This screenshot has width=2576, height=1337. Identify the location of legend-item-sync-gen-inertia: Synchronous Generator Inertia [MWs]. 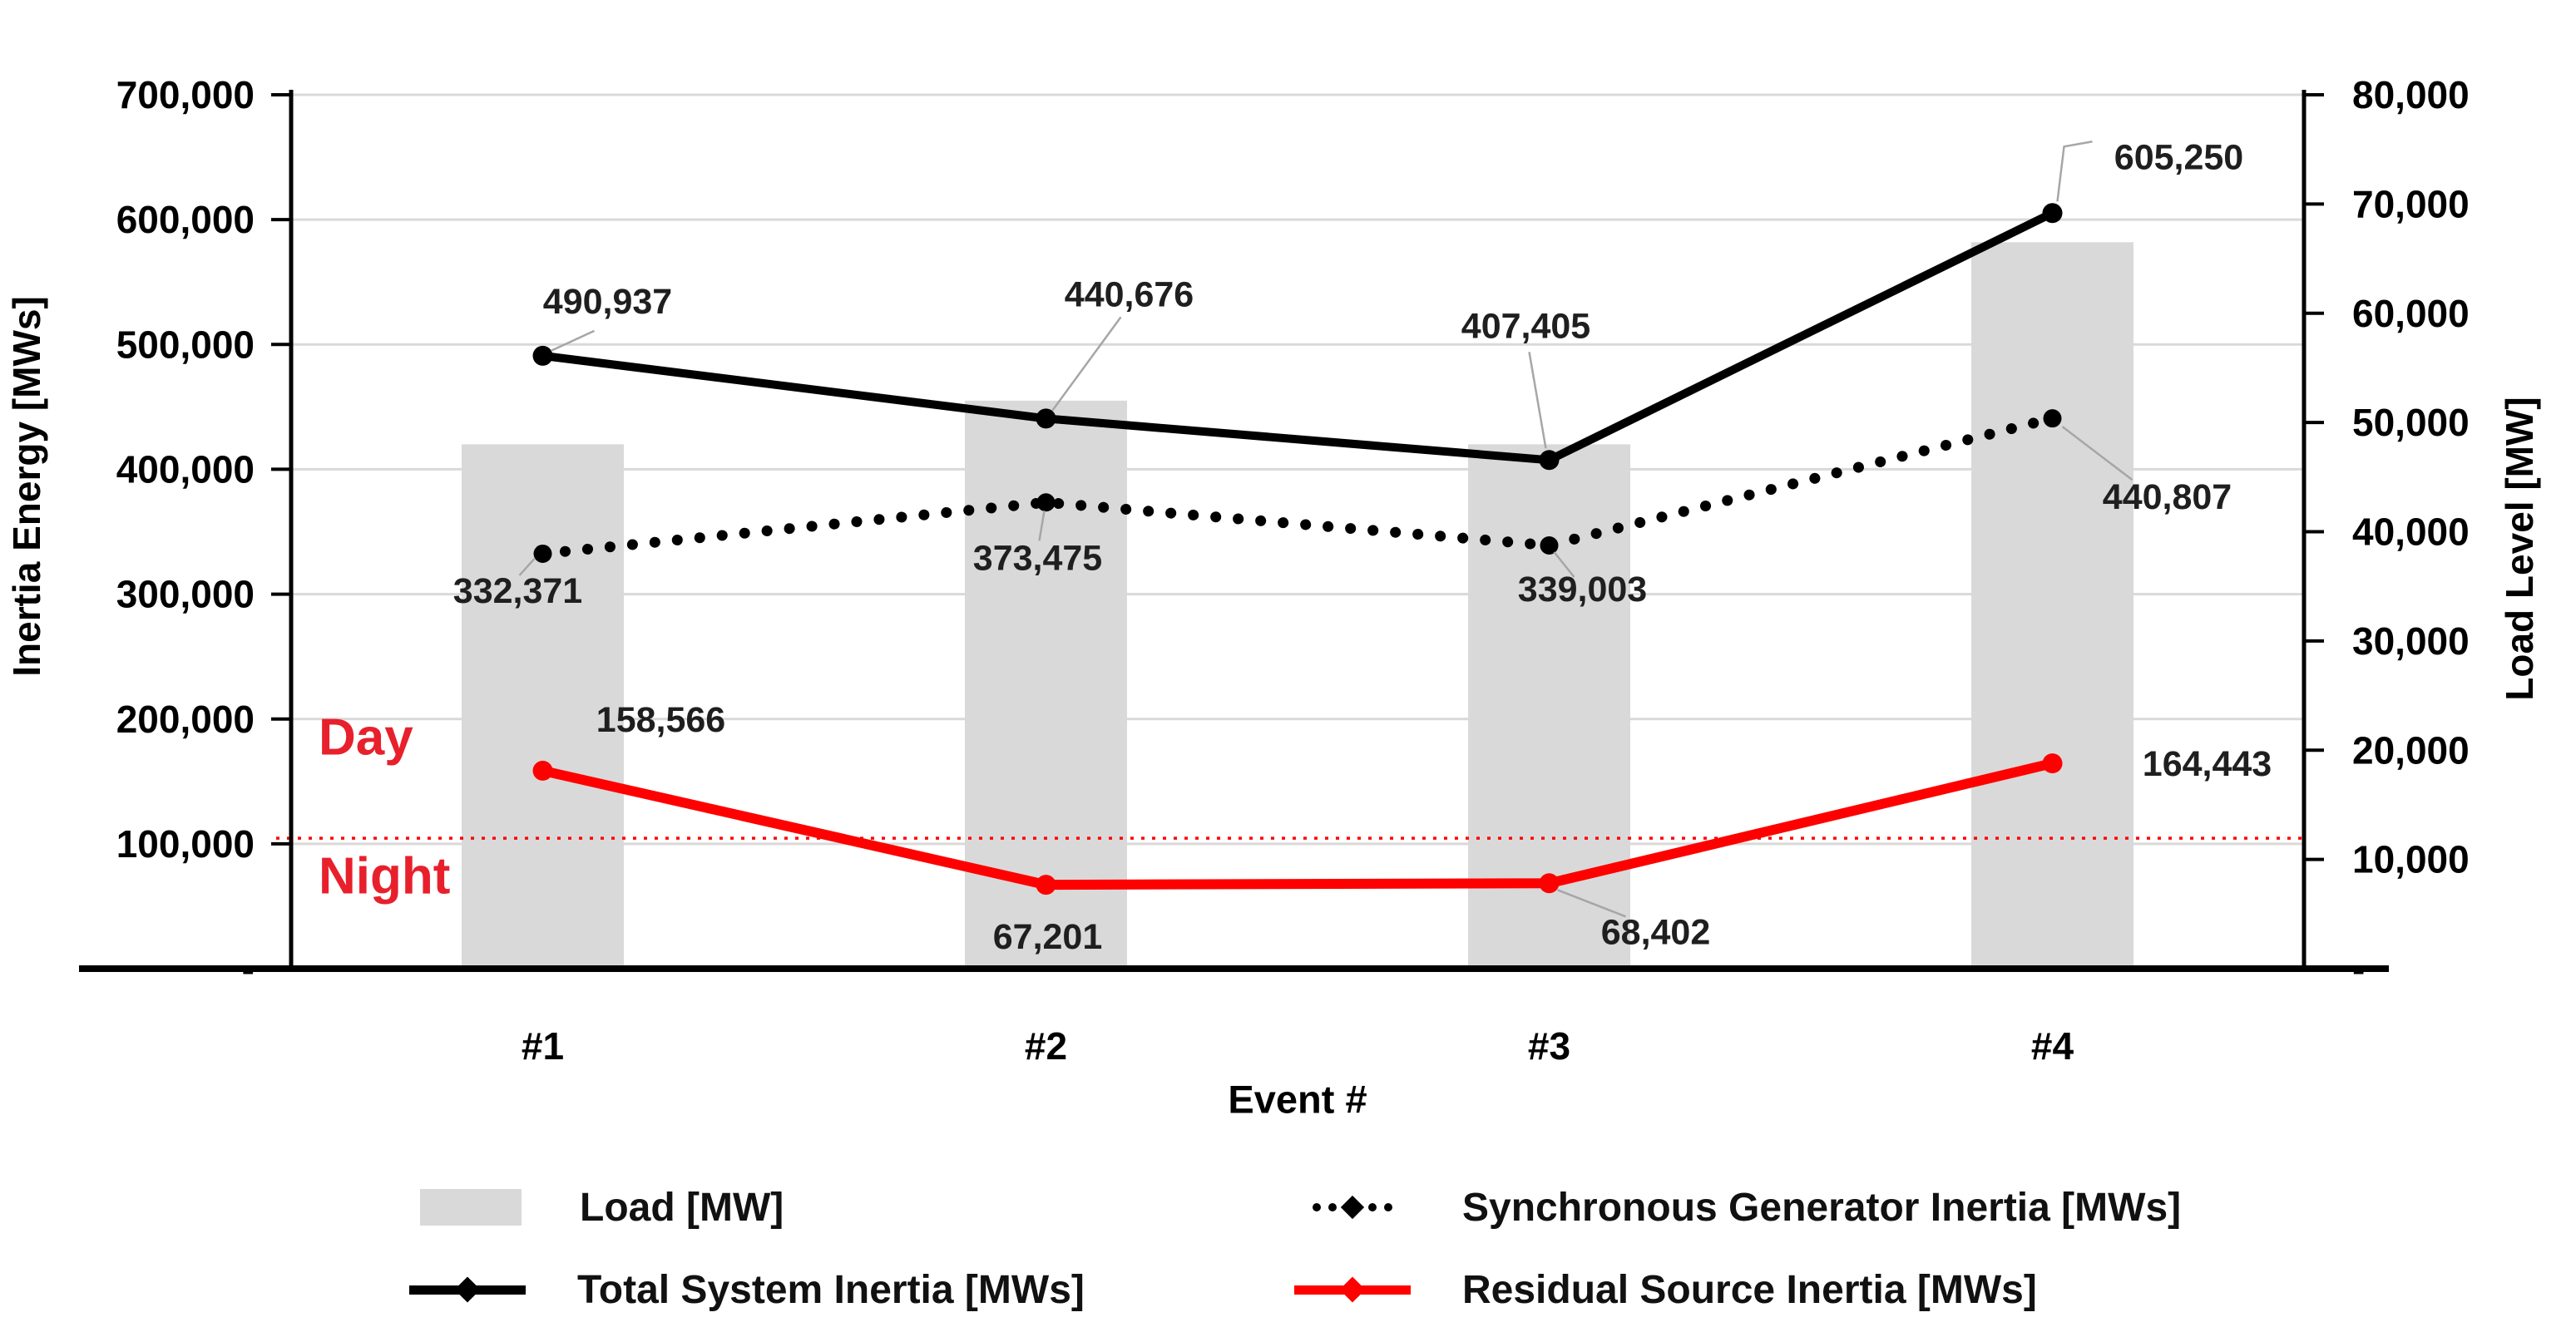
(1737, 1208).